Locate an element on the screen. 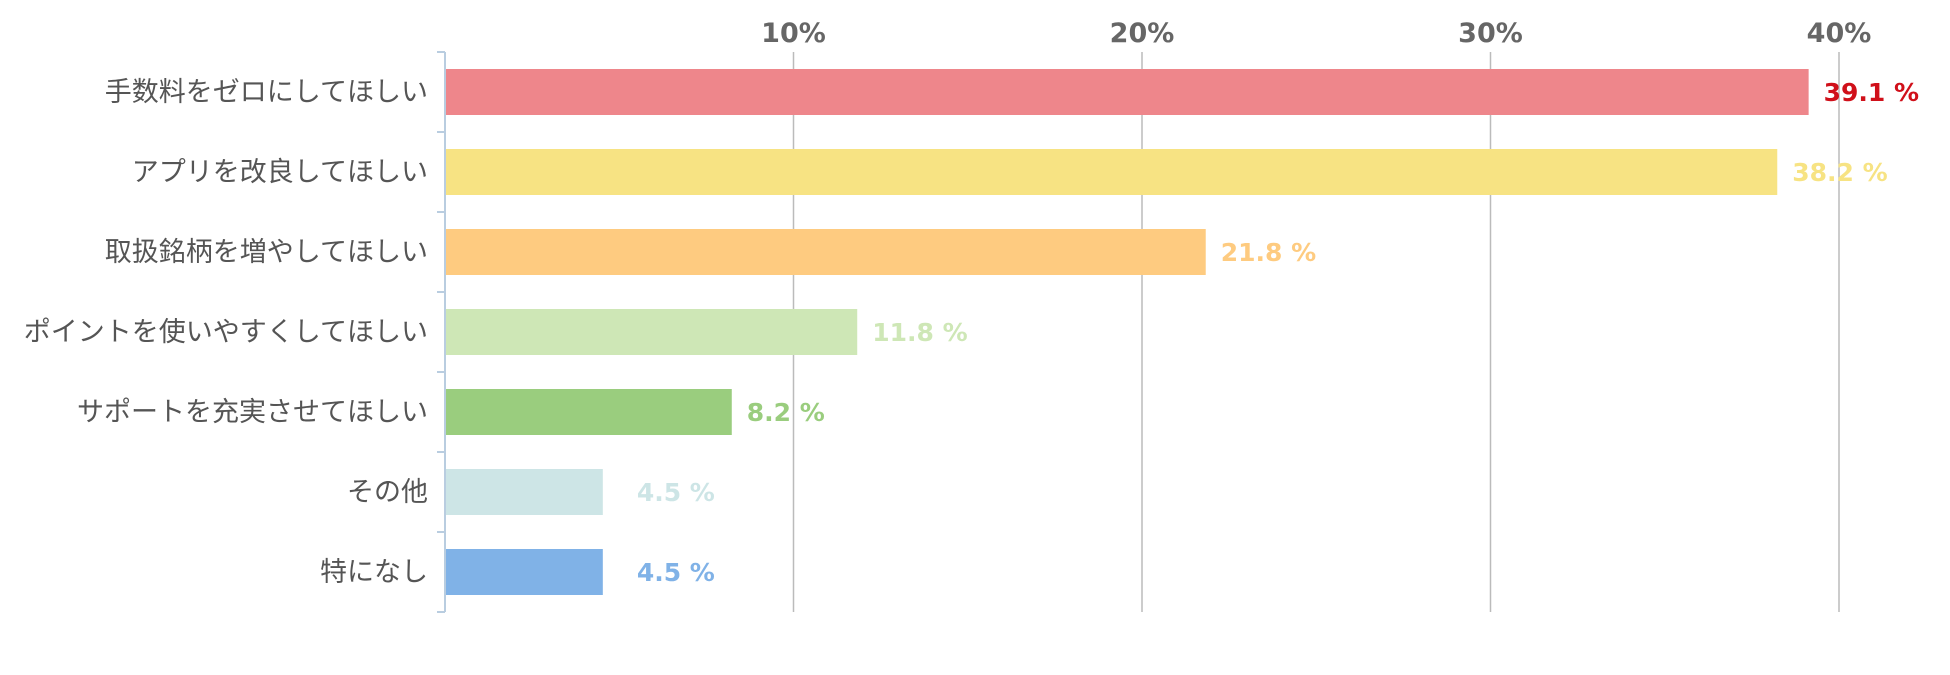 Image resolution: width=1950 pixels, height=675 pixels. category-label: サポートを充実させてほしい is located at coordinates (252, 412).